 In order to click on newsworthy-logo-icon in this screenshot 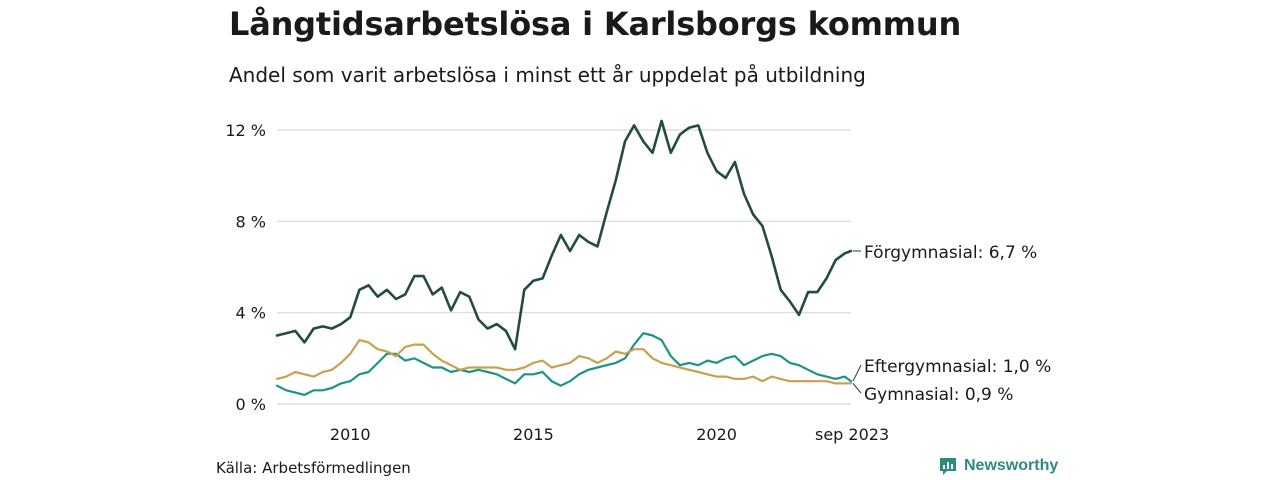, I will do `click(948, 466)`.